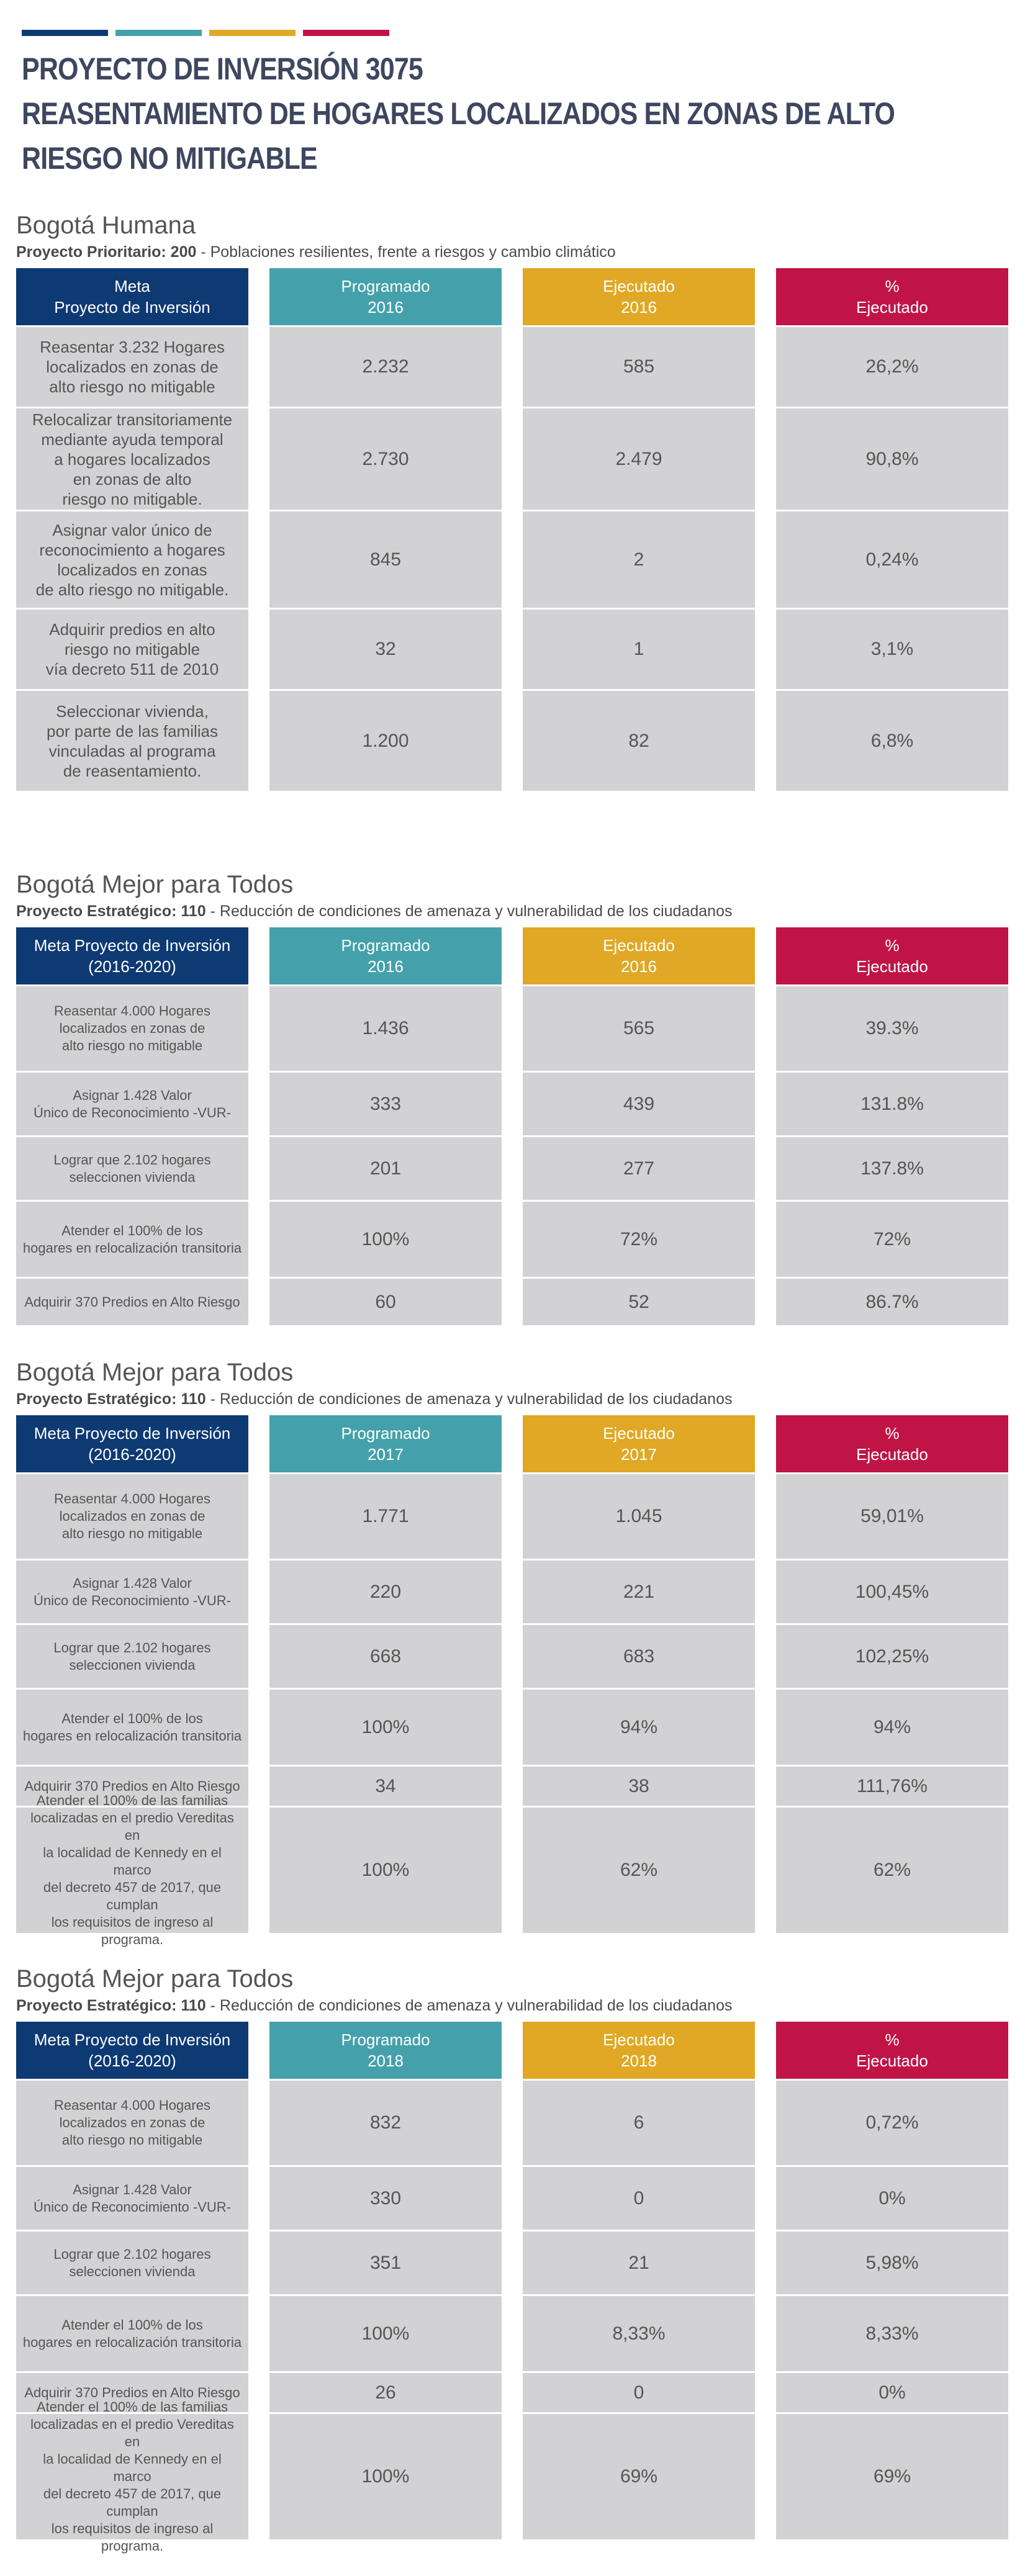  What do you see at coordinates (639, 1302) in the screenshot?
I see `cell-ejecutado: 52` at bounding box center [639, 1302].